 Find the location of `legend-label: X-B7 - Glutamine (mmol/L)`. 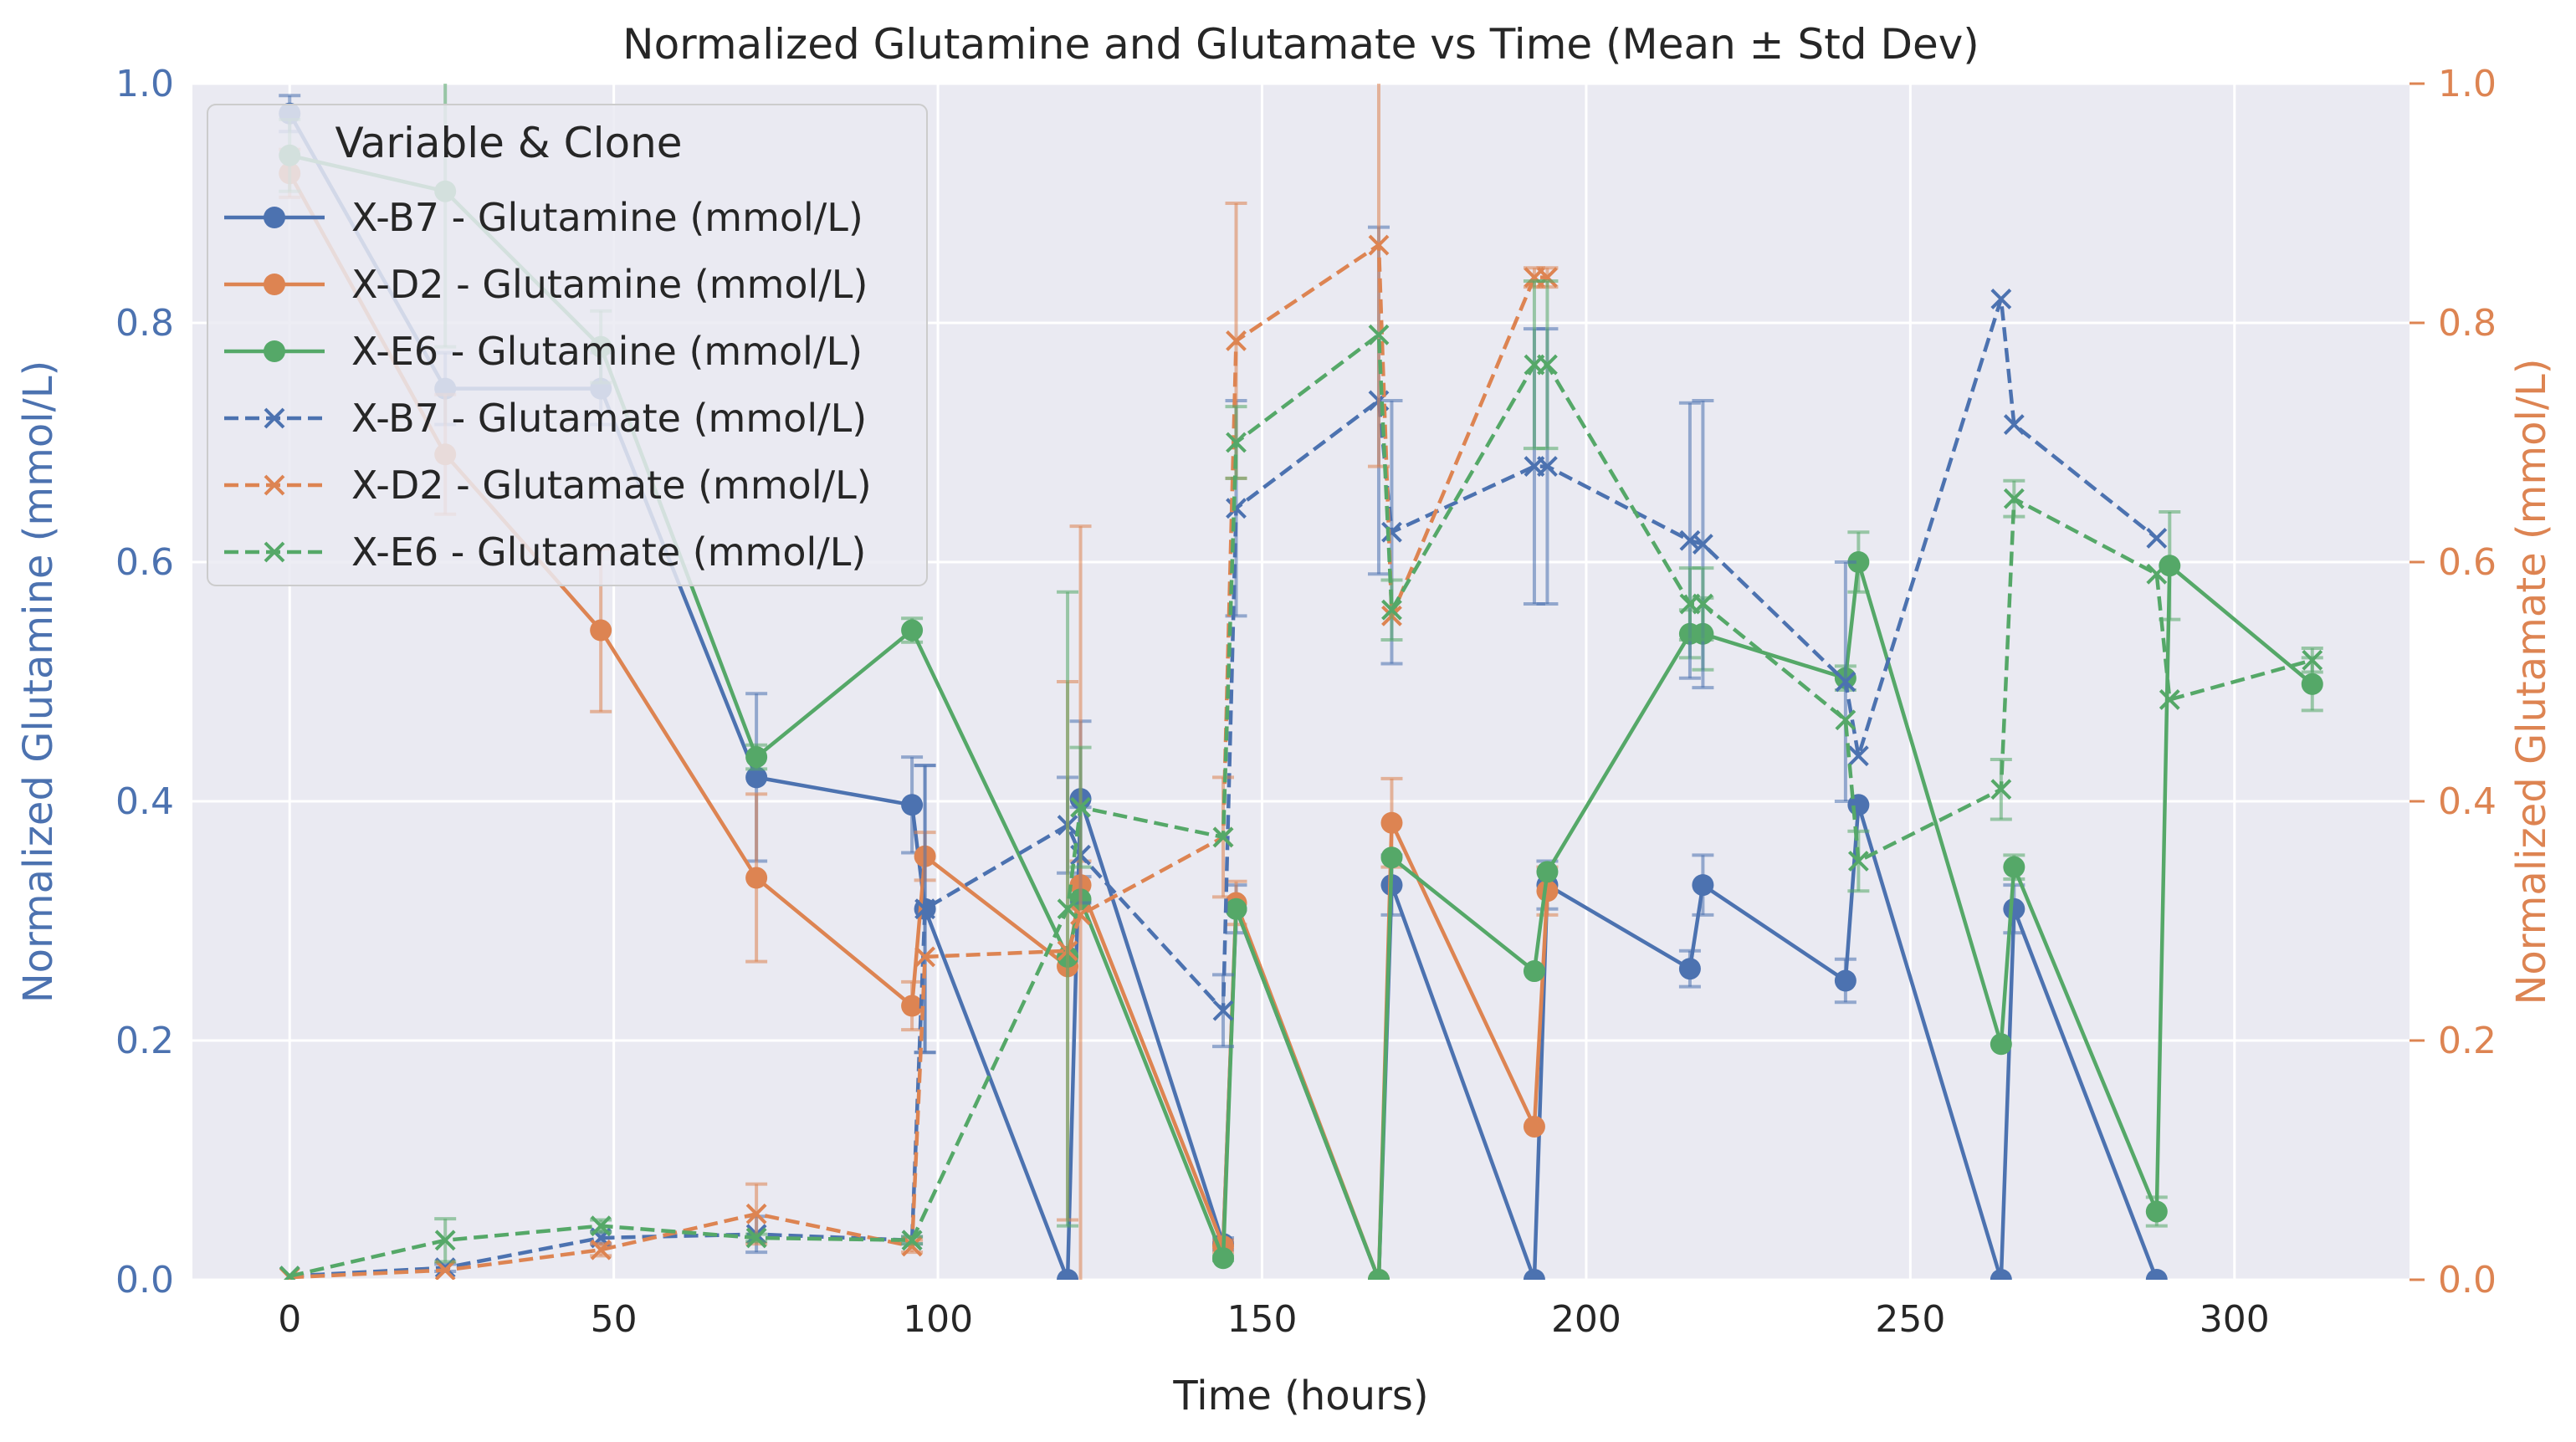

legend-label: X-B7 - Glutamine (mmol/L) is located at coordinates (607, 217).